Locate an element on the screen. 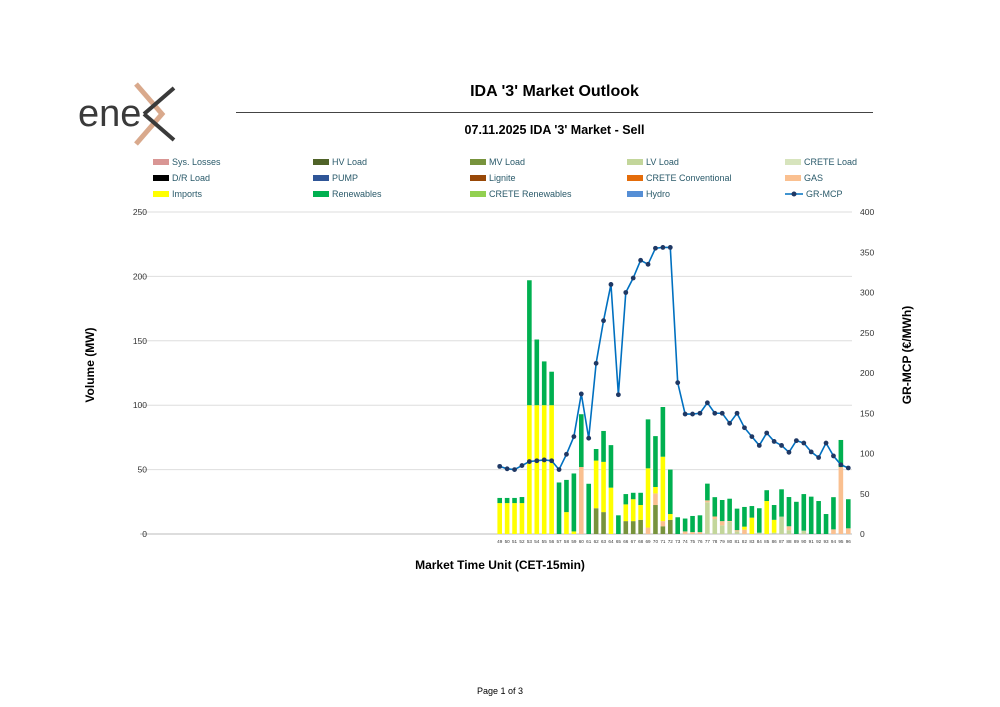  x-tick-label: 90 is located at coordinates (804, 541).